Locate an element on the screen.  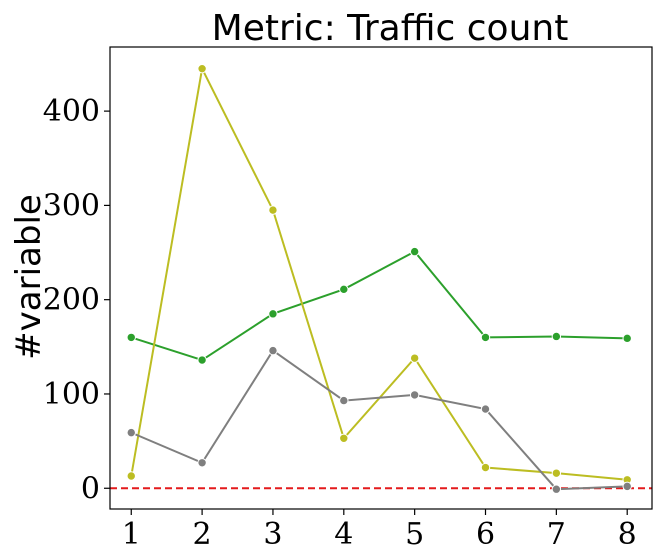
x-tick-label: 1 is located at coordinates (131, 534).